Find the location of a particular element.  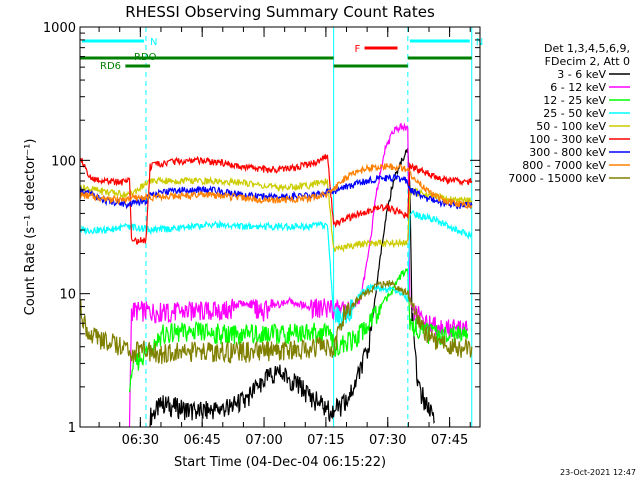

x-axis-label: Start Time (04-Dec-04 06:15:22) is located at coordinates (280, 462).